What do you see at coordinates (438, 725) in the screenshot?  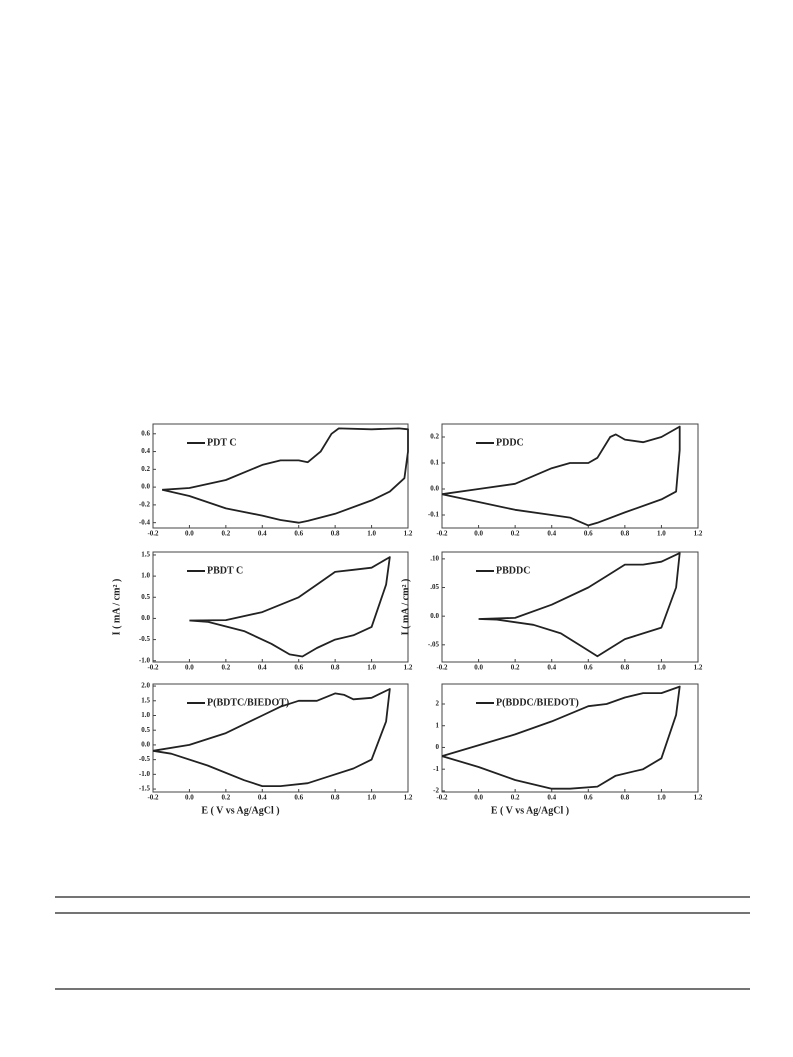 I see `y-tick-label: 1` at bounding box center [438, 725].